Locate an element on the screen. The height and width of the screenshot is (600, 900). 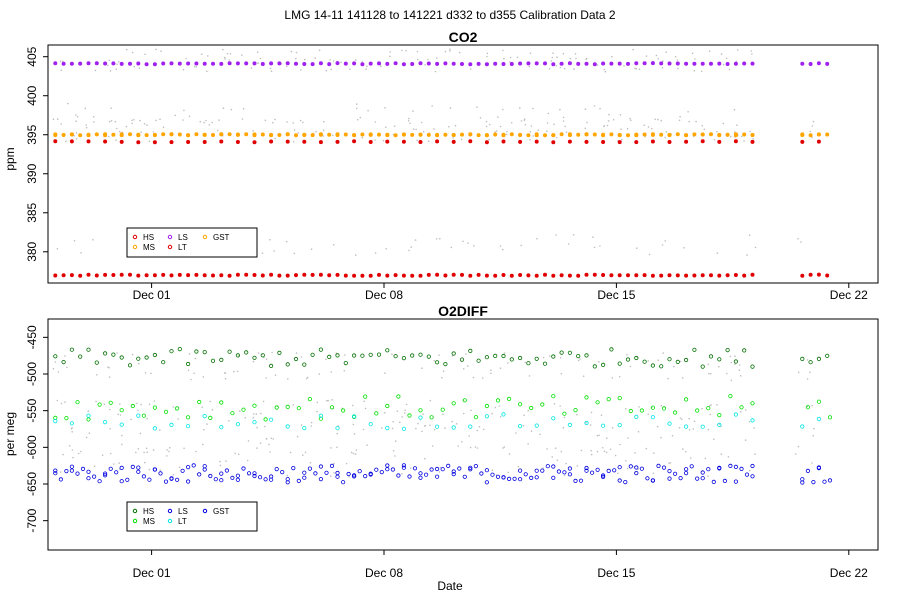
y-tick-label: 405 is located at coordinates (32, 56).